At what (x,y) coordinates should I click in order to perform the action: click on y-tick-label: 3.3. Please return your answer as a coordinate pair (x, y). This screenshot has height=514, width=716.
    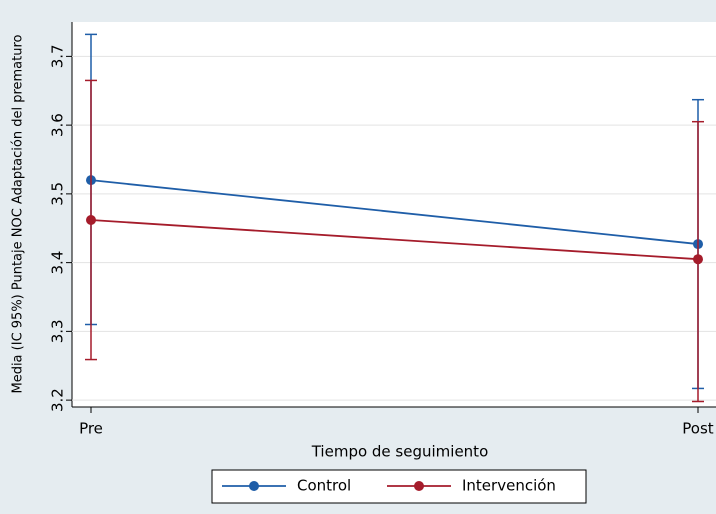
    Looking at the image, I should click on (58, 331).